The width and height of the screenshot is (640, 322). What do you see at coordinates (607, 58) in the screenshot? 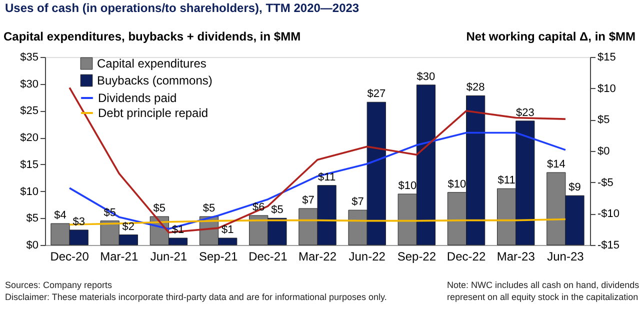
I see `y2-tick-label: $15` at bounding box center [607, 58].